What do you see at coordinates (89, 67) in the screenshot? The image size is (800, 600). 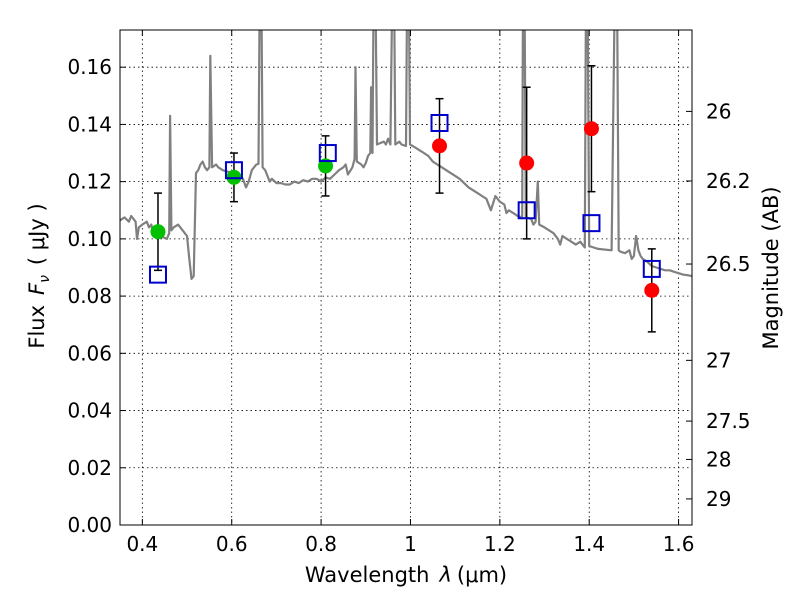 I see `y-tick-label: 0.16` at bounding box center [89, 67].